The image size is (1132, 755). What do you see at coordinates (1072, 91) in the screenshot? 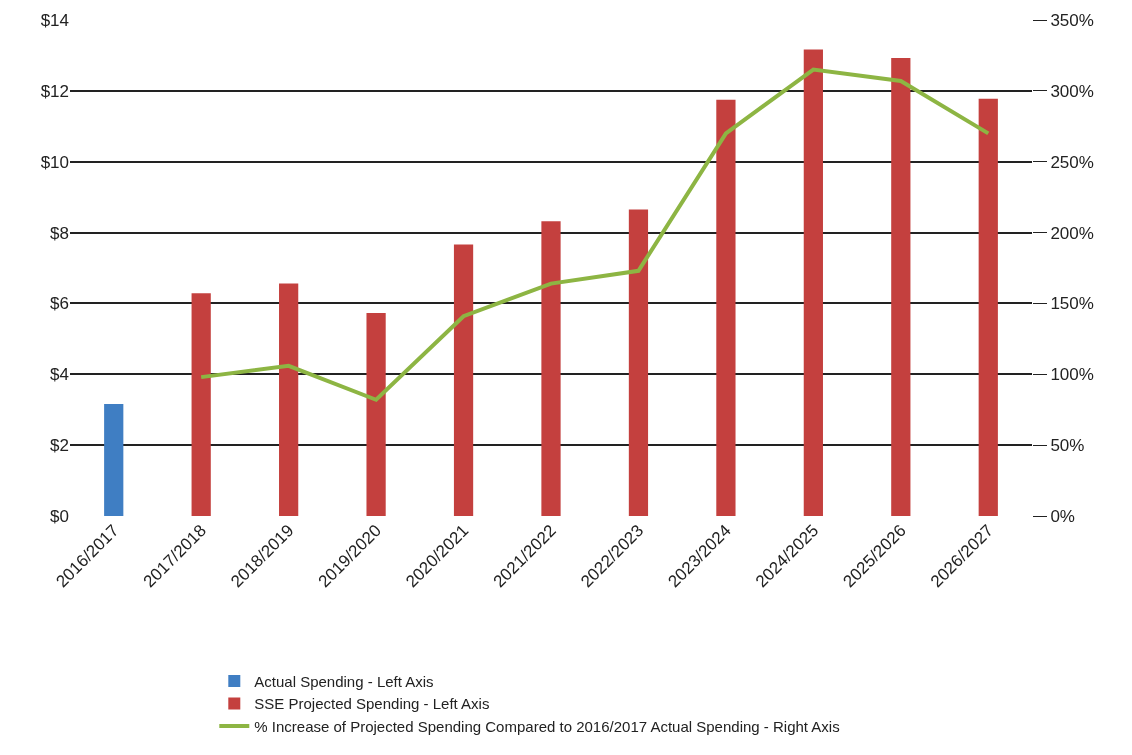
I see `y2-tick-label: 300%` at bounding box center [1072, 91].